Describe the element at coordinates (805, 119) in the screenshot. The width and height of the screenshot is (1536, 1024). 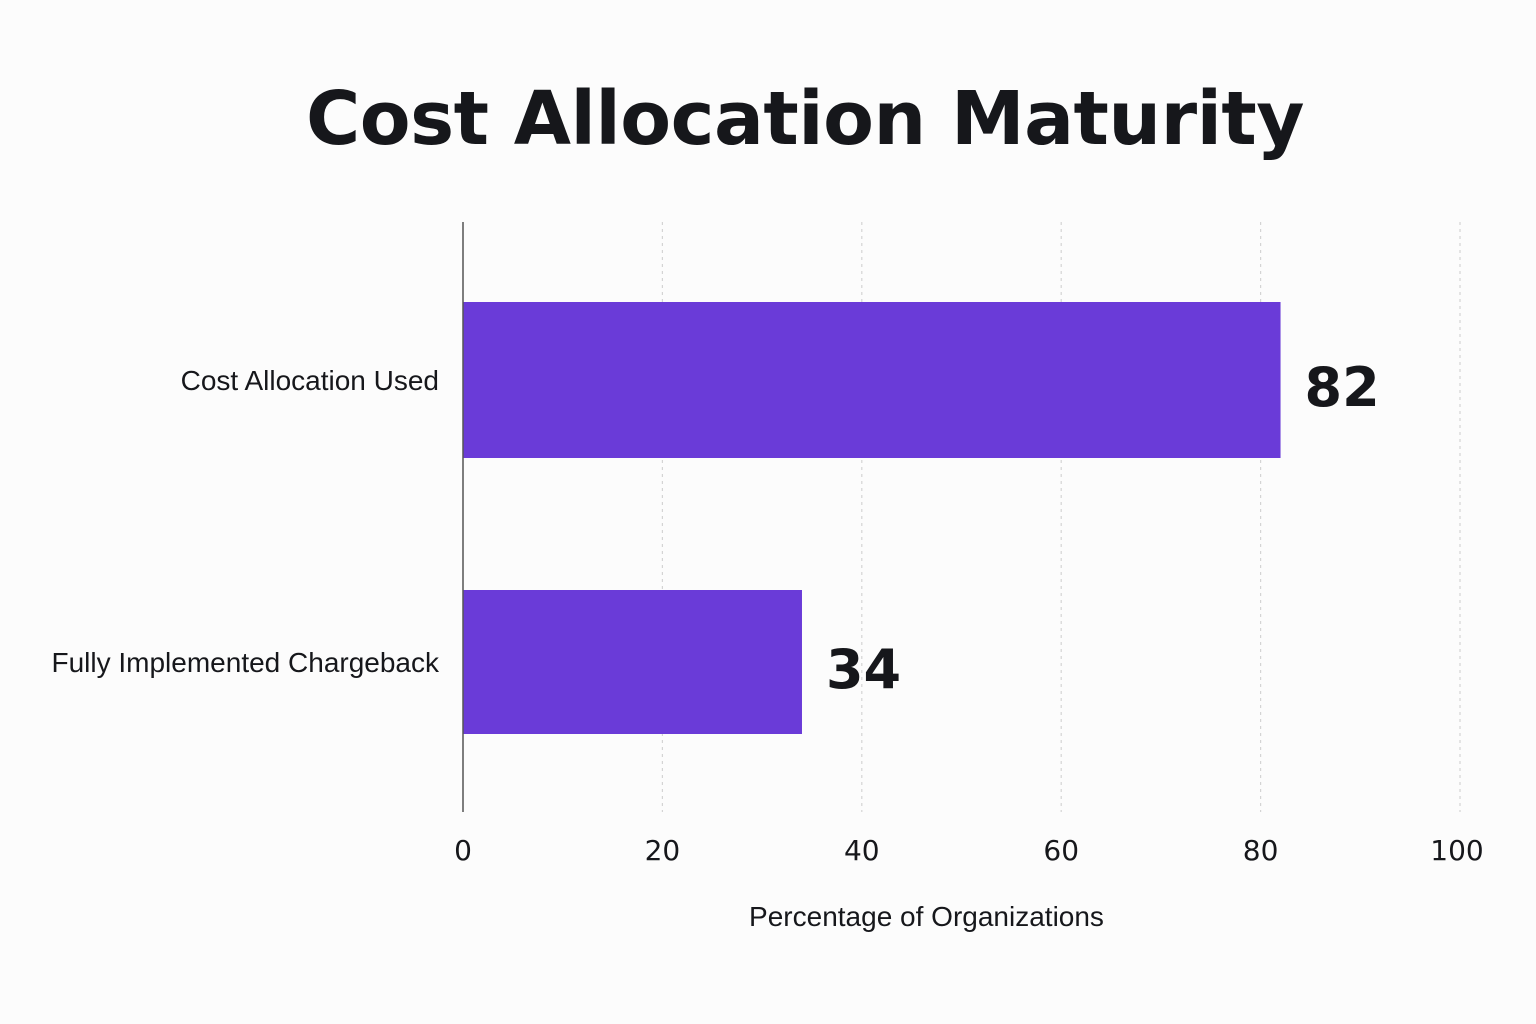
I see `chart-title: Cost Allocation Maturity` at that location.